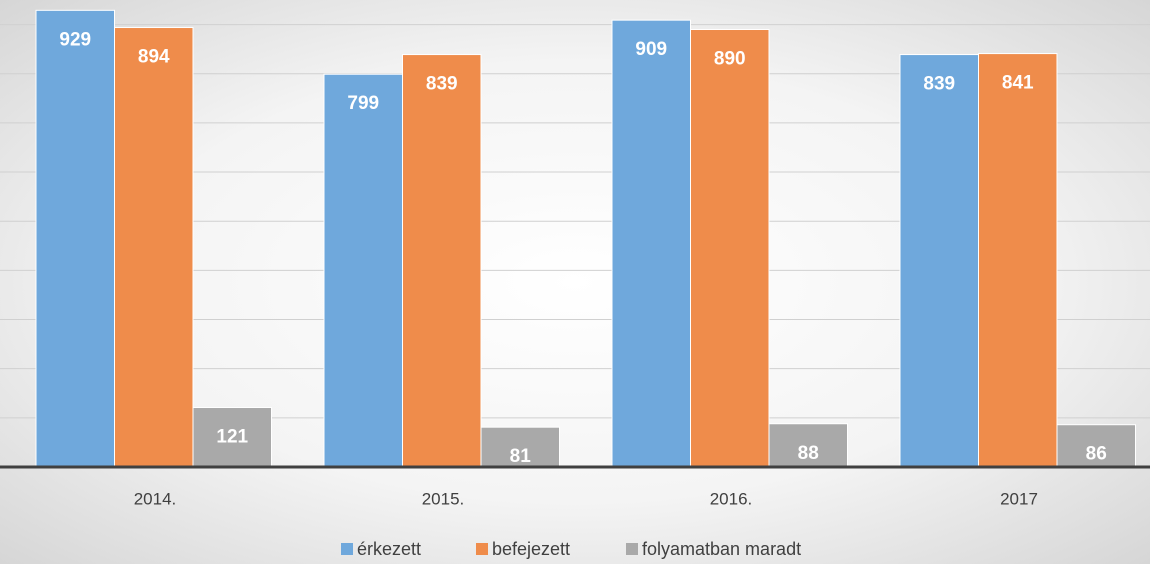 Image resolution: width=1150 pixels, height=564 pixels. Describe the element at coordinates (363, 103) in the screenshot. I see `value-label: 799` at that location.